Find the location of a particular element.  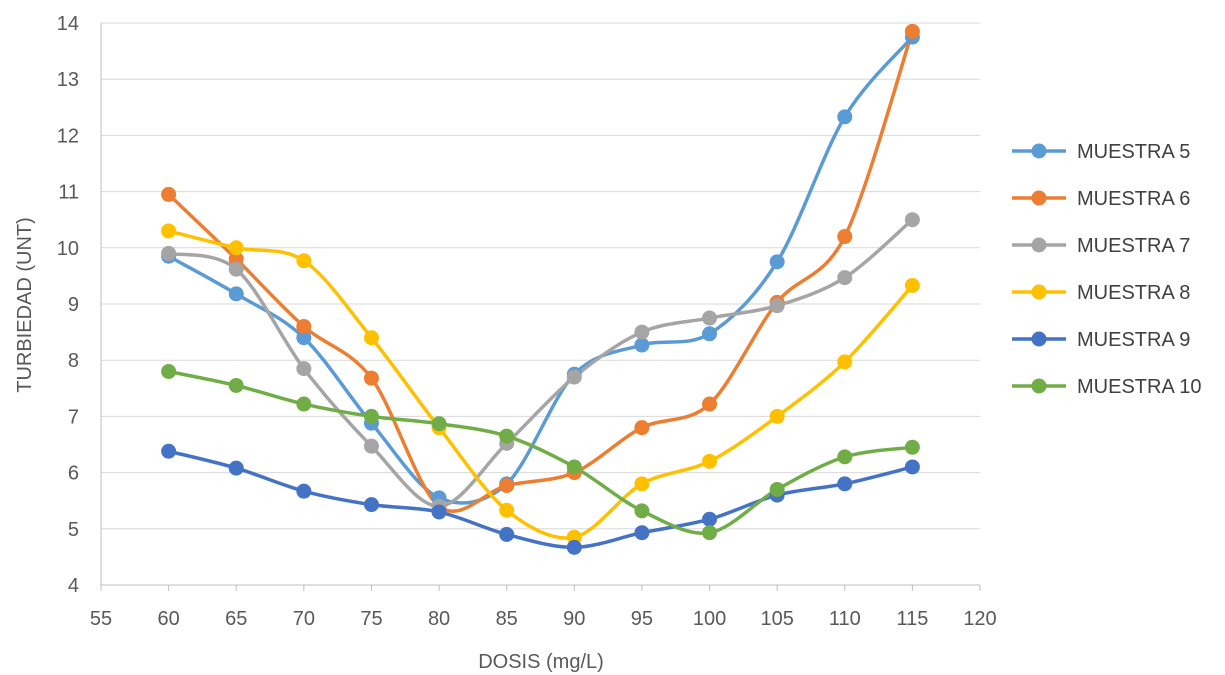

legend-label-muestra-5: MUESTRA 5 is located at coordinates (1133, 152).